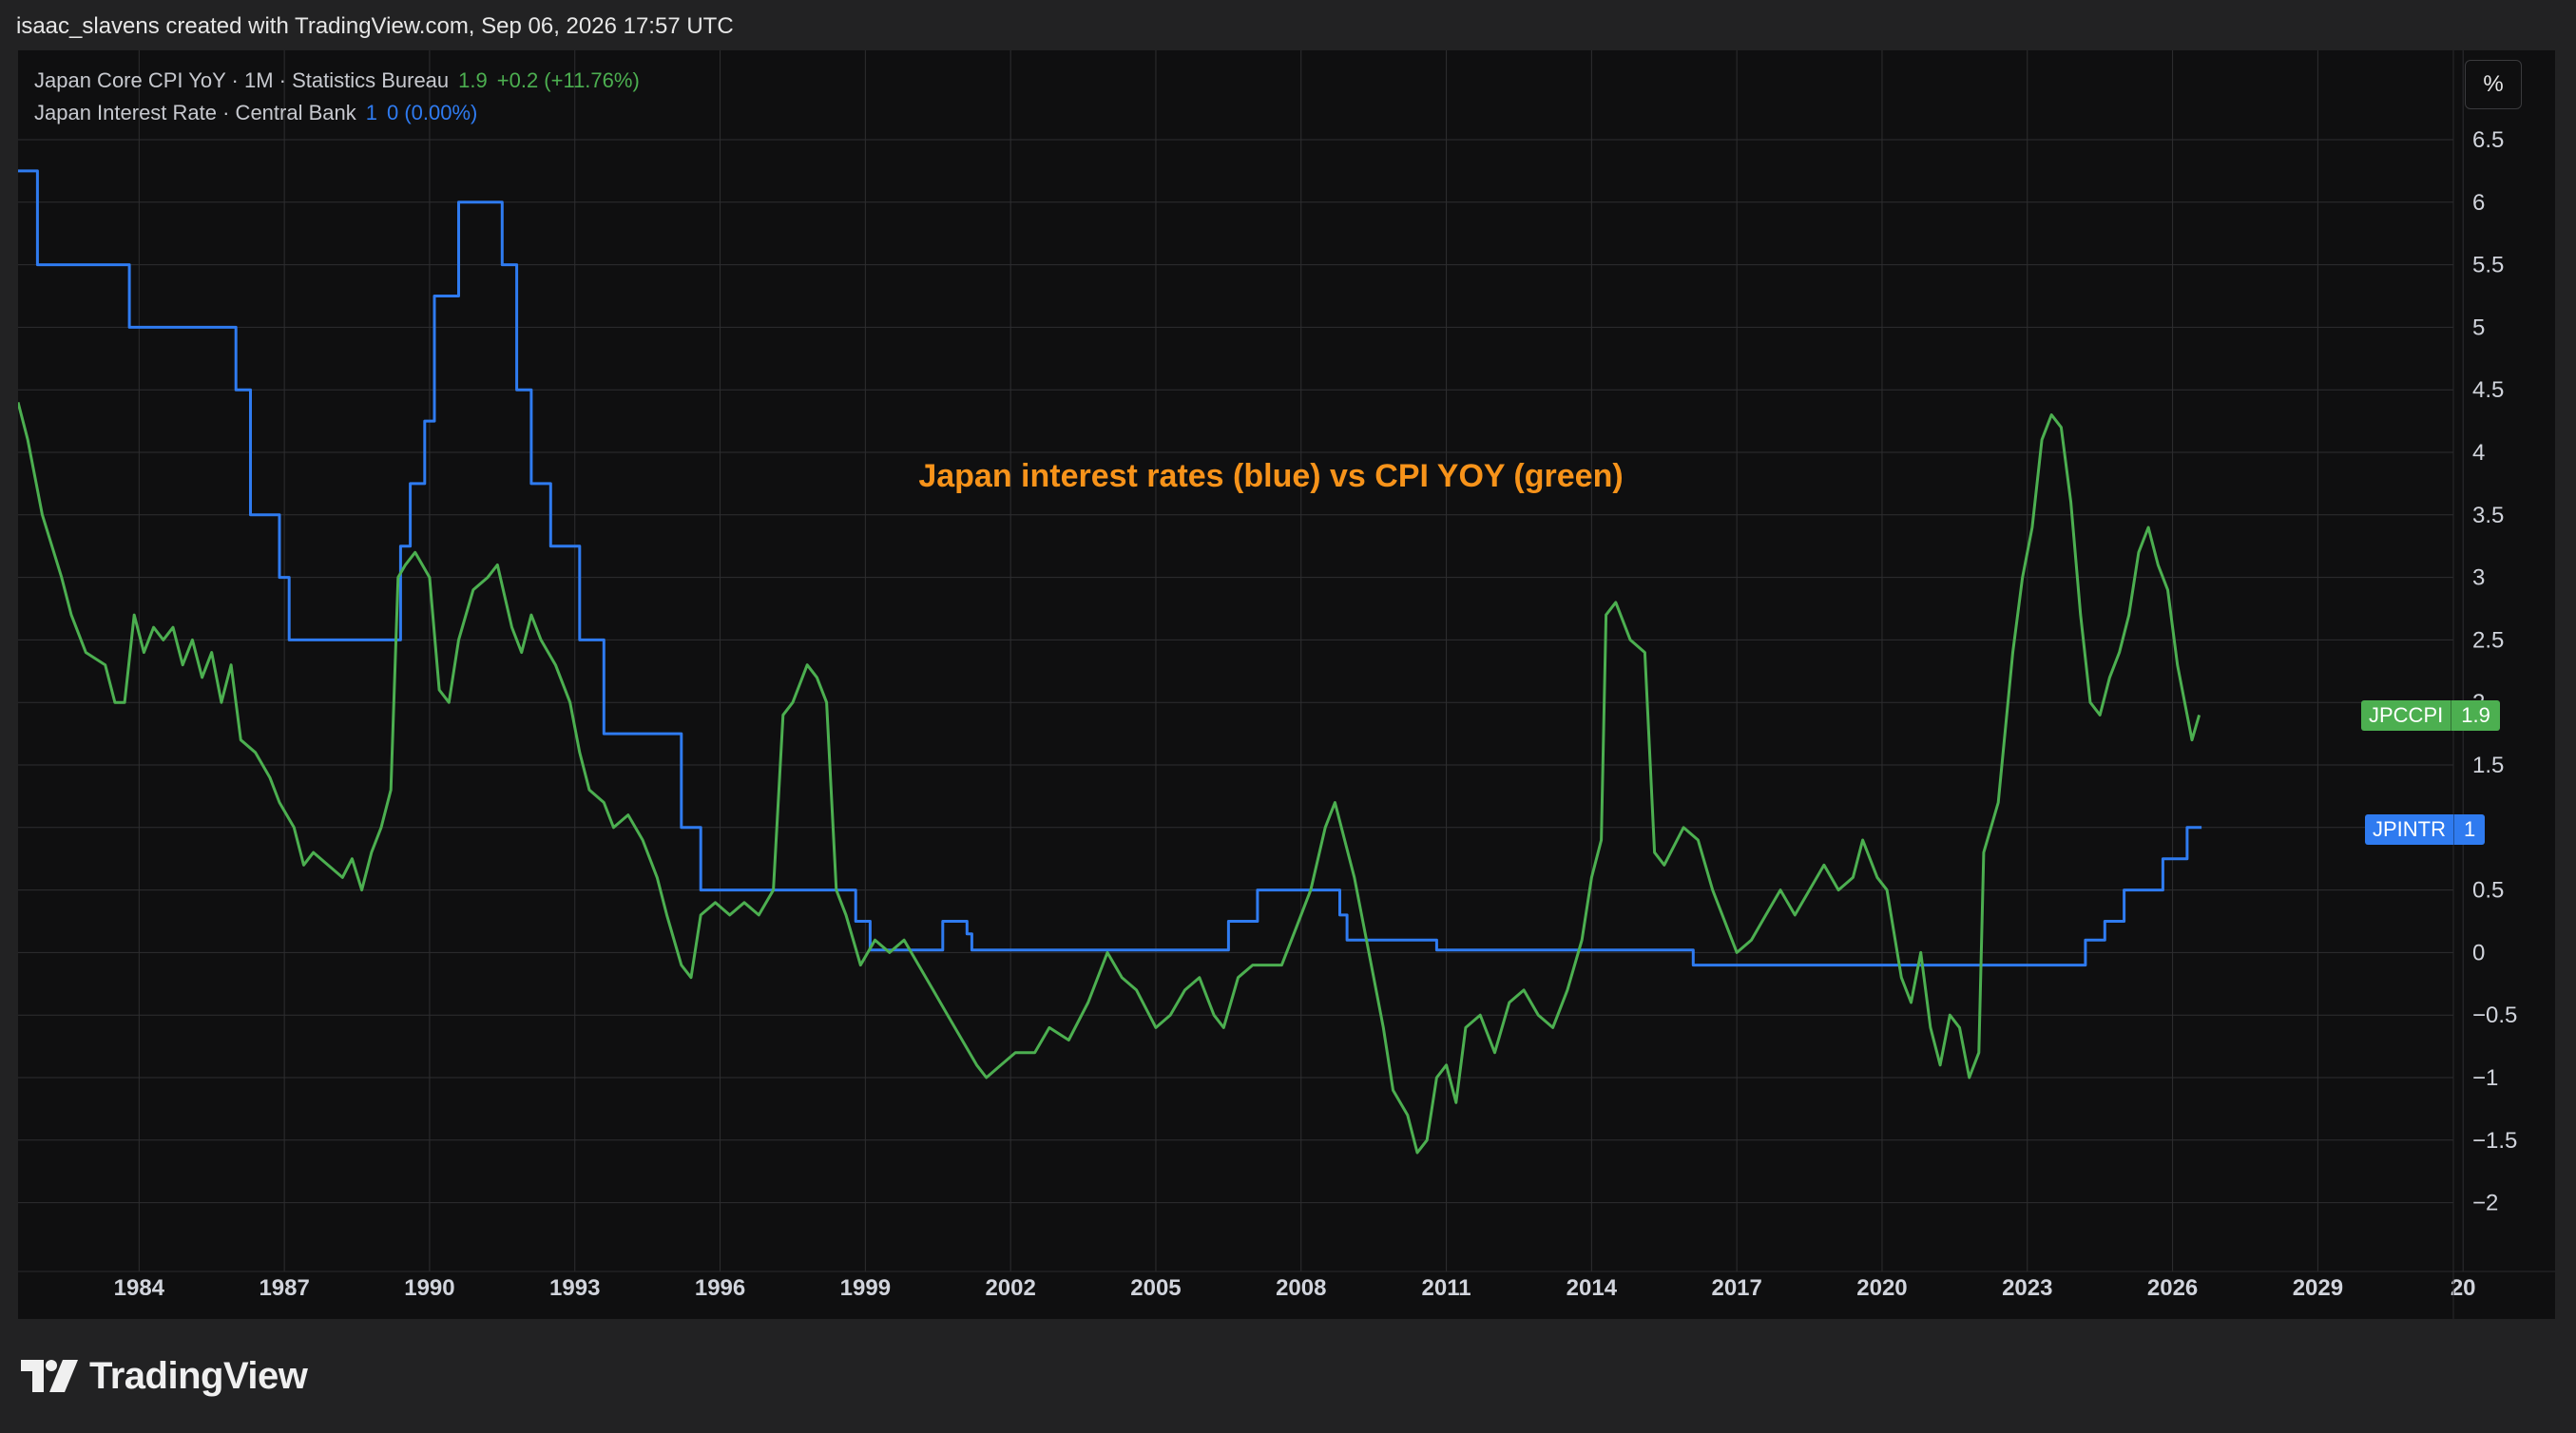 This screenshot has width=2576, height=1433. Describe the element at coordinates (1010, 1288) in the screenshot. I see `x-tick-label: 2002` at that location.